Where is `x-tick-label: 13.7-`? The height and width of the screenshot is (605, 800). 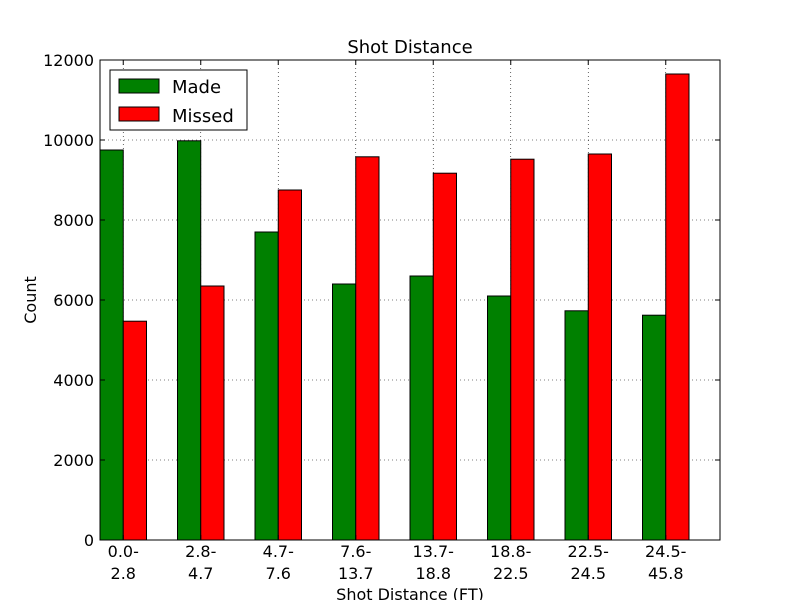
x-tick-label: 13.7- is located at coordinates (433, 551).